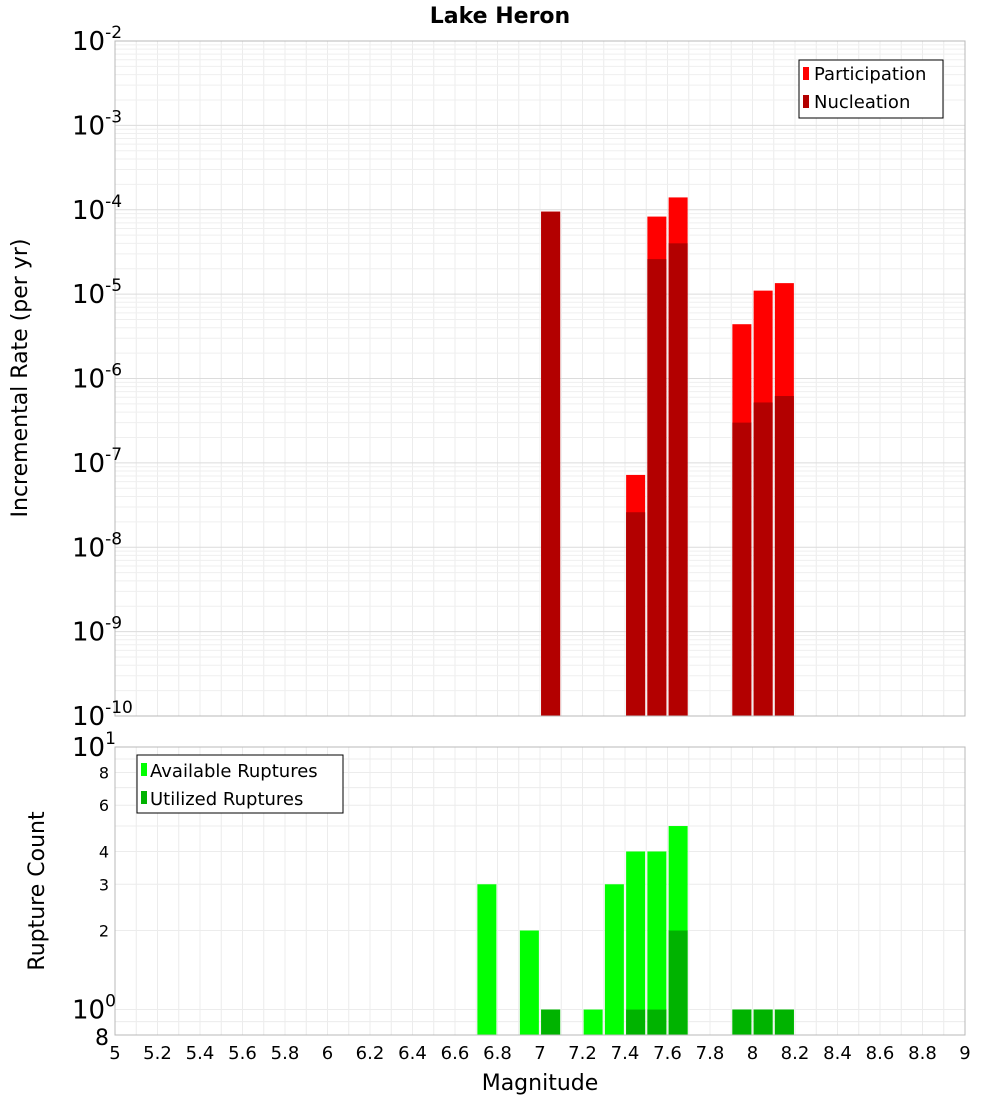 The image size is (1000, 1100). I want to click on bottom-legend-box, so click(240, 784).